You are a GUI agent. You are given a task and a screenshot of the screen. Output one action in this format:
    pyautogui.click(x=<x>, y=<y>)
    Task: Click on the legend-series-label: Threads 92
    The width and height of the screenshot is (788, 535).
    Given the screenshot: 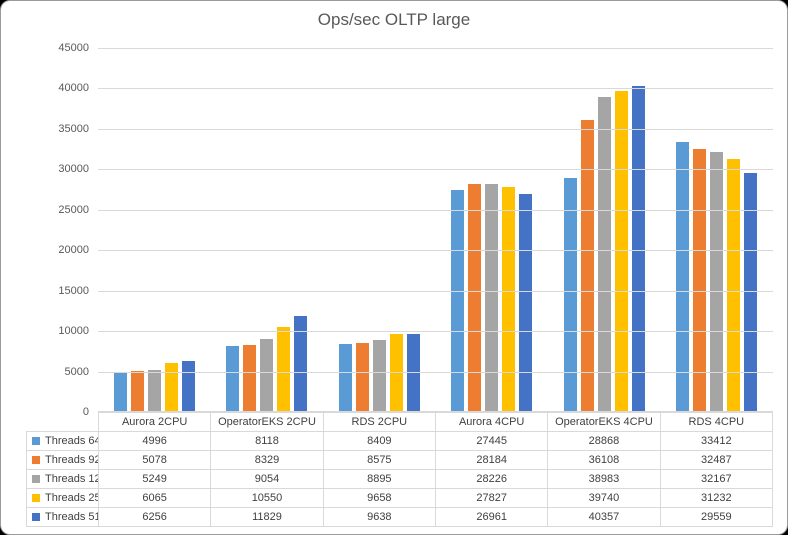 What is the action you would take?
    pyautogui.click(x=72, y=460)
    